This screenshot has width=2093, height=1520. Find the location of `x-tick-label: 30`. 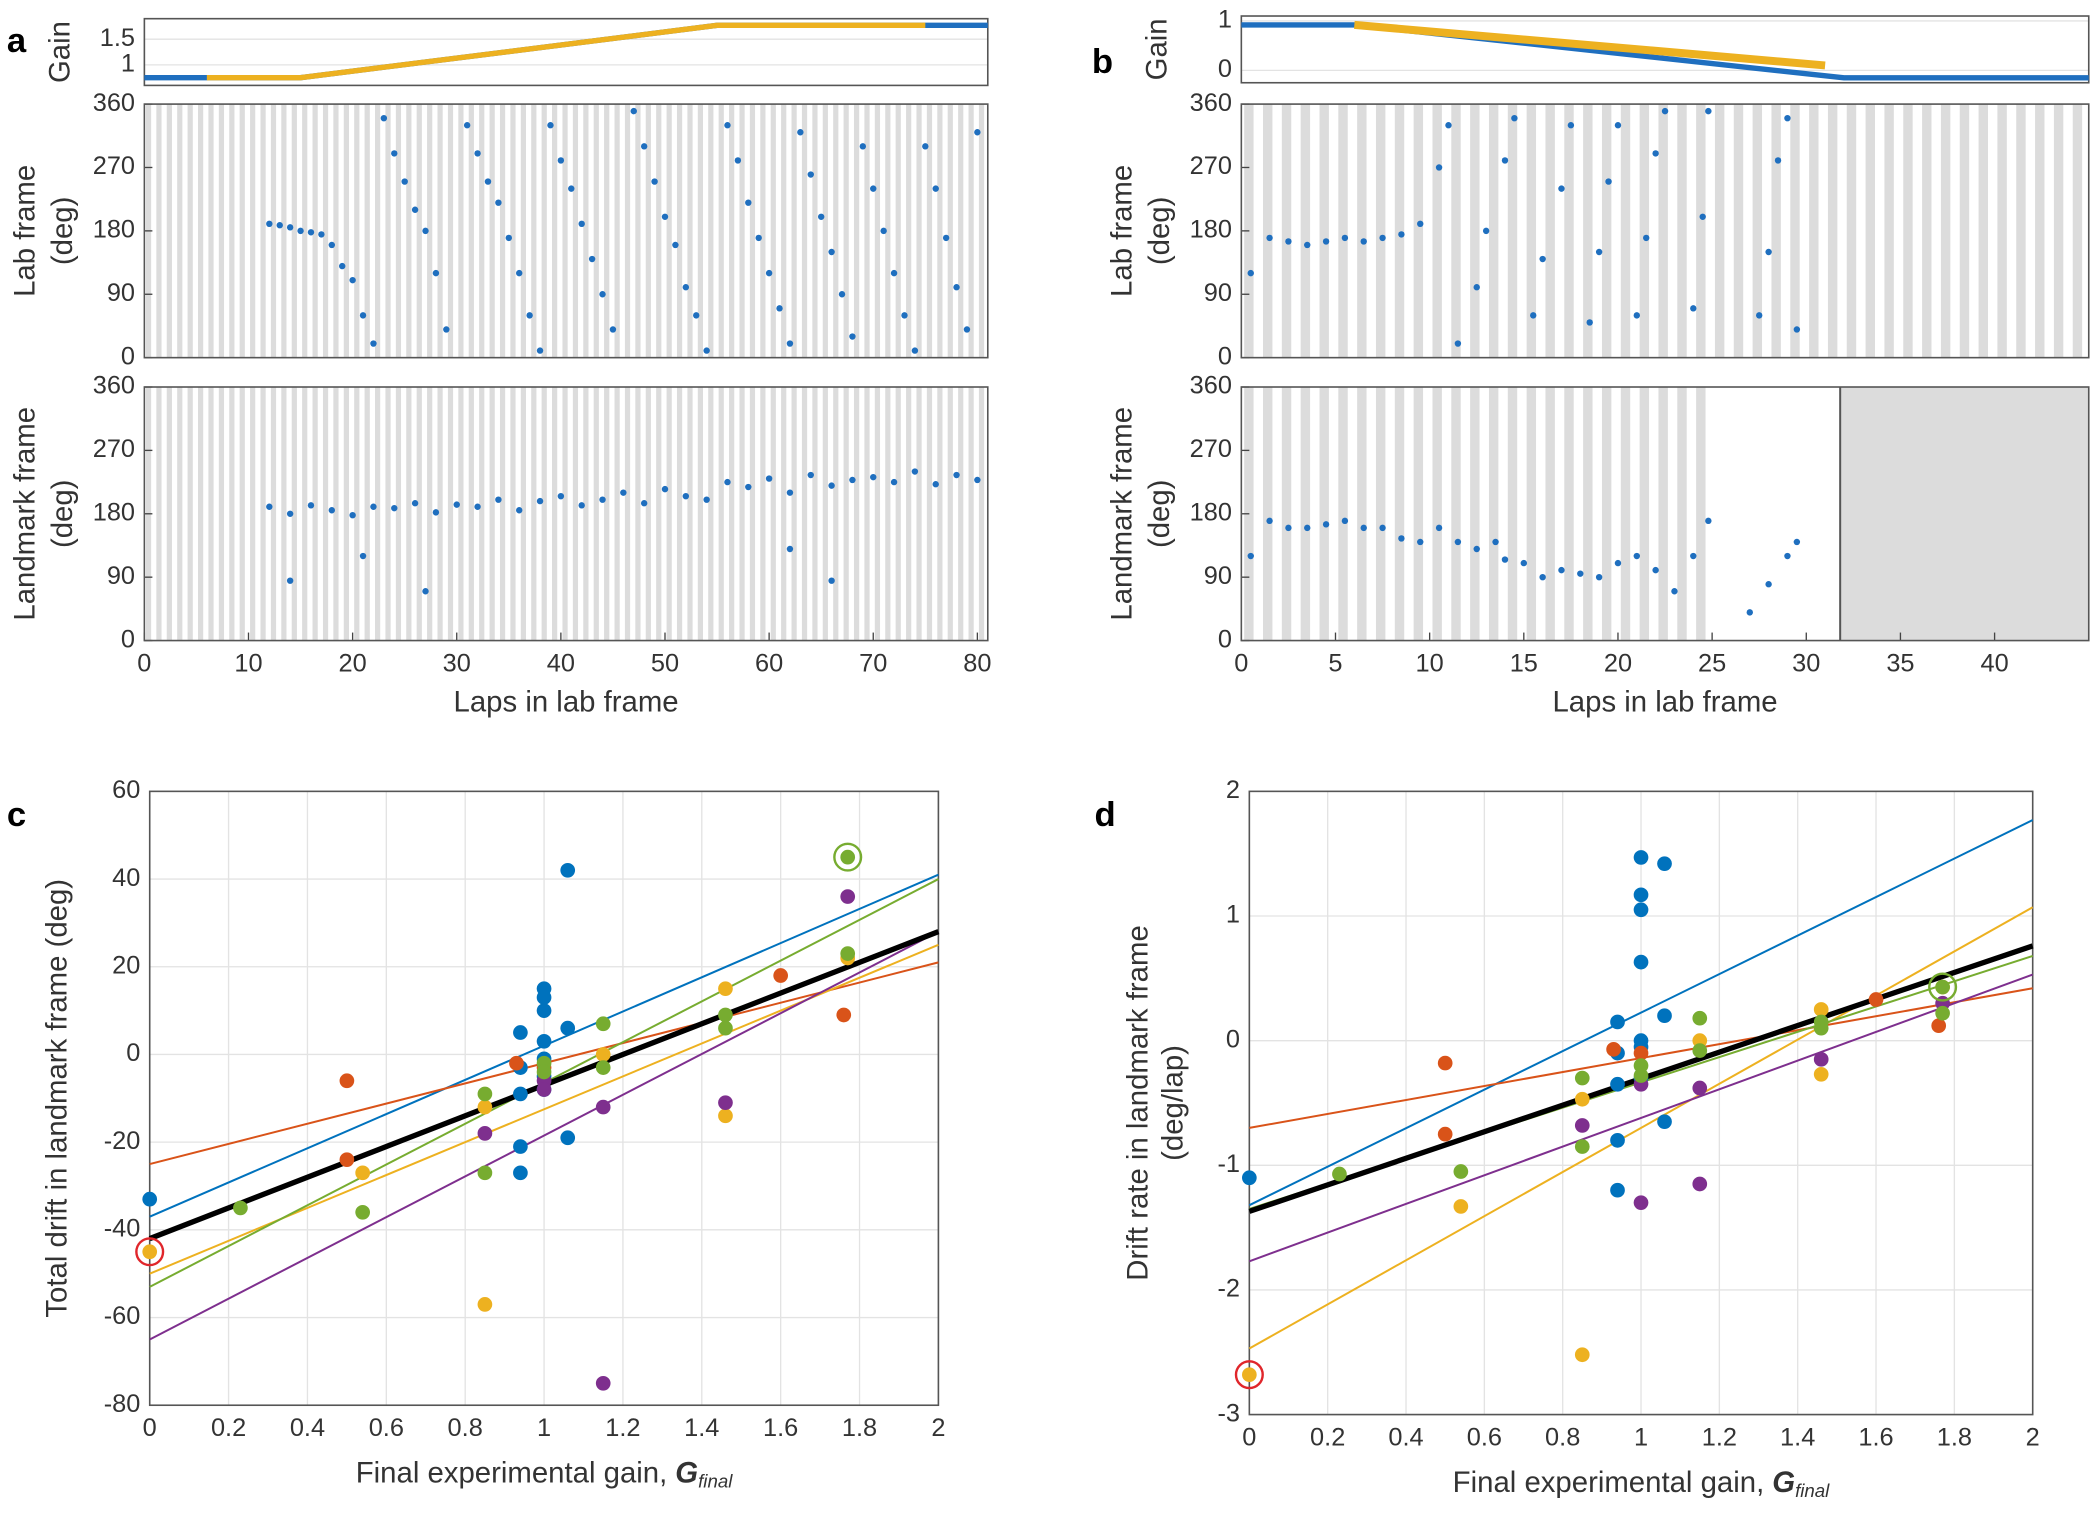

x-tick-label: 30 is located at coordinates (1806, 663).